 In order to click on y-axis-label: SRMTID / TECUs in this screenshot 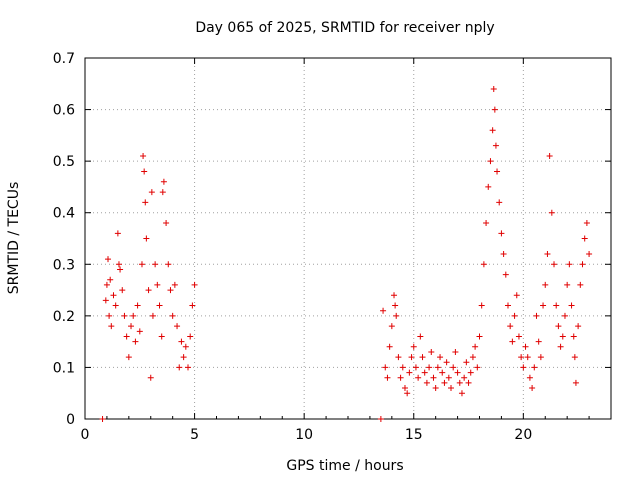, I will do `click(14, 238)`.